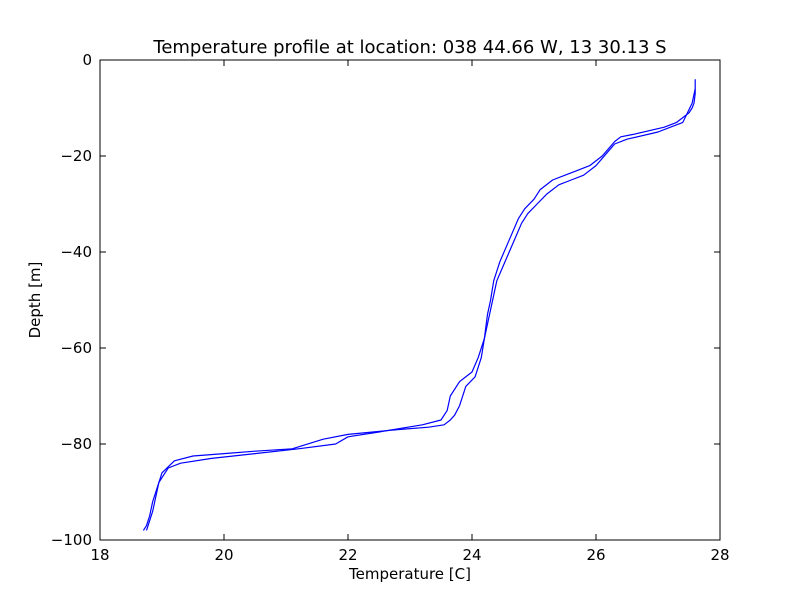 Image resolution: width=800 pixels, height=600 pixels. Describe the element at coordinates (347, 555) in the screenshot. I see `x-tick-label: 22` at that location.